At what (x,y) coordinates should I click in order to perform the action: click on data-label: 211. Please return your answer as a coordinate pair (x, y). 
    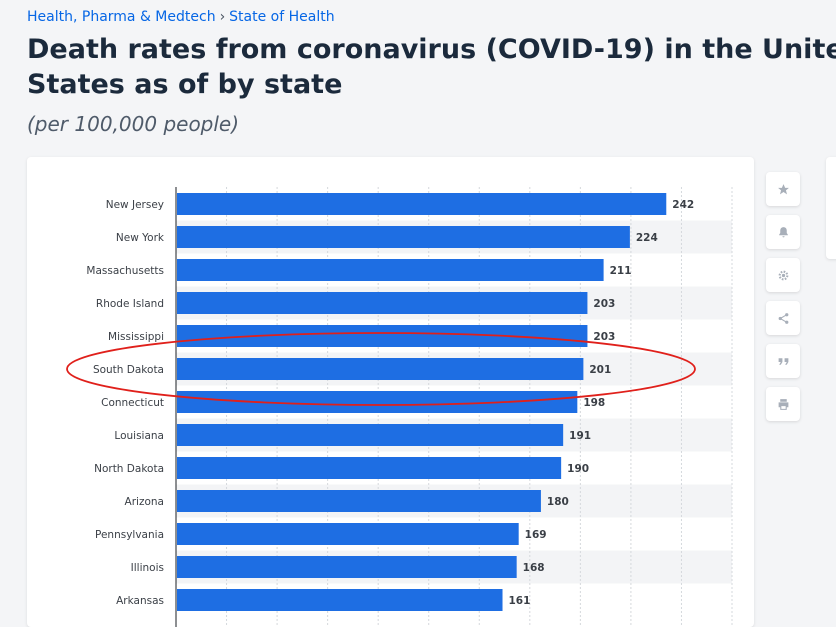
    Looking at the image, I should click on (621, 271).